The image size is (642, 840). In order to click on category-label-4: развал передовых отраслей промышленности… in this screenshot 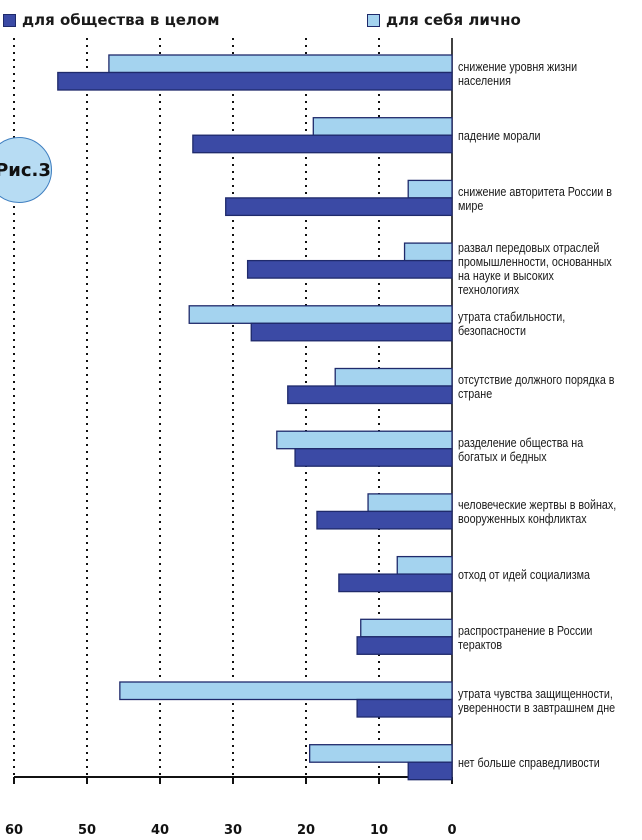, I will do `click(535, 268)`.